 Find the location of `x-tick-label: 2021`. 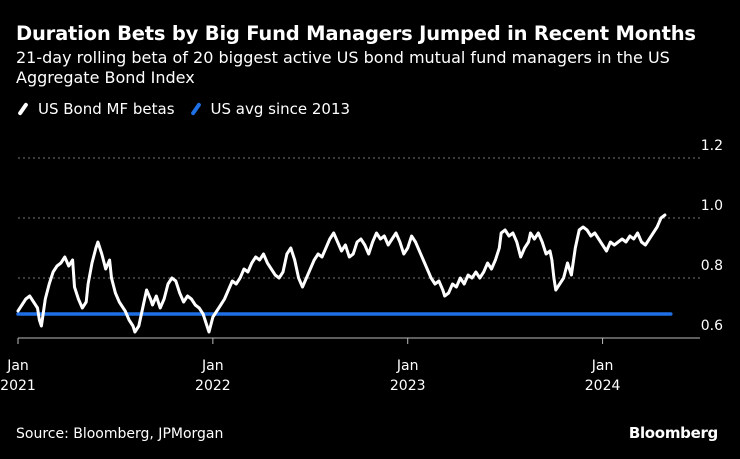

x-tick-label: 2021 is located at coordinates (18, 386).